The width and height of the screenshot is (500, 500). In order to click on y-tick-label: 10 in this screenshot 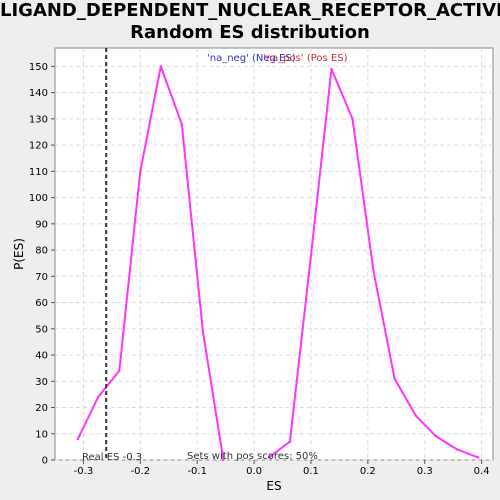, I will do `click(41, 434)`.